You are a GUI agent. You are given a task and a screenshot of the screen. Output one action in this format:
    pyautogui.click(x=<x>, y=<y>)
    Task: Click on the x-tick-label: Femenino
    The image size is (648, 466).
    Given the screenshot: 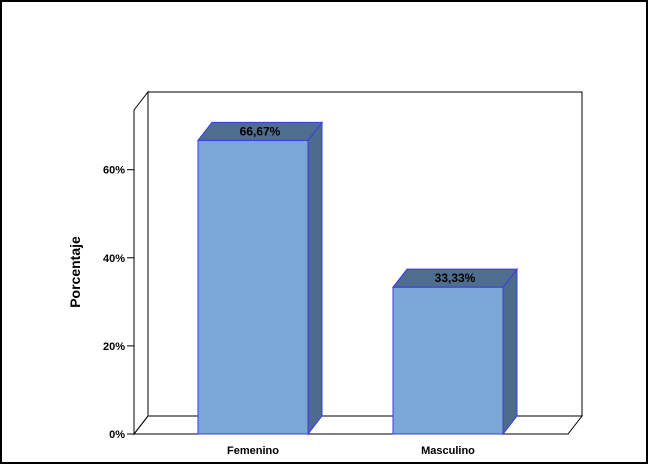 What is the action you would take?
    pyautogui.click(x=253, y=451)
    